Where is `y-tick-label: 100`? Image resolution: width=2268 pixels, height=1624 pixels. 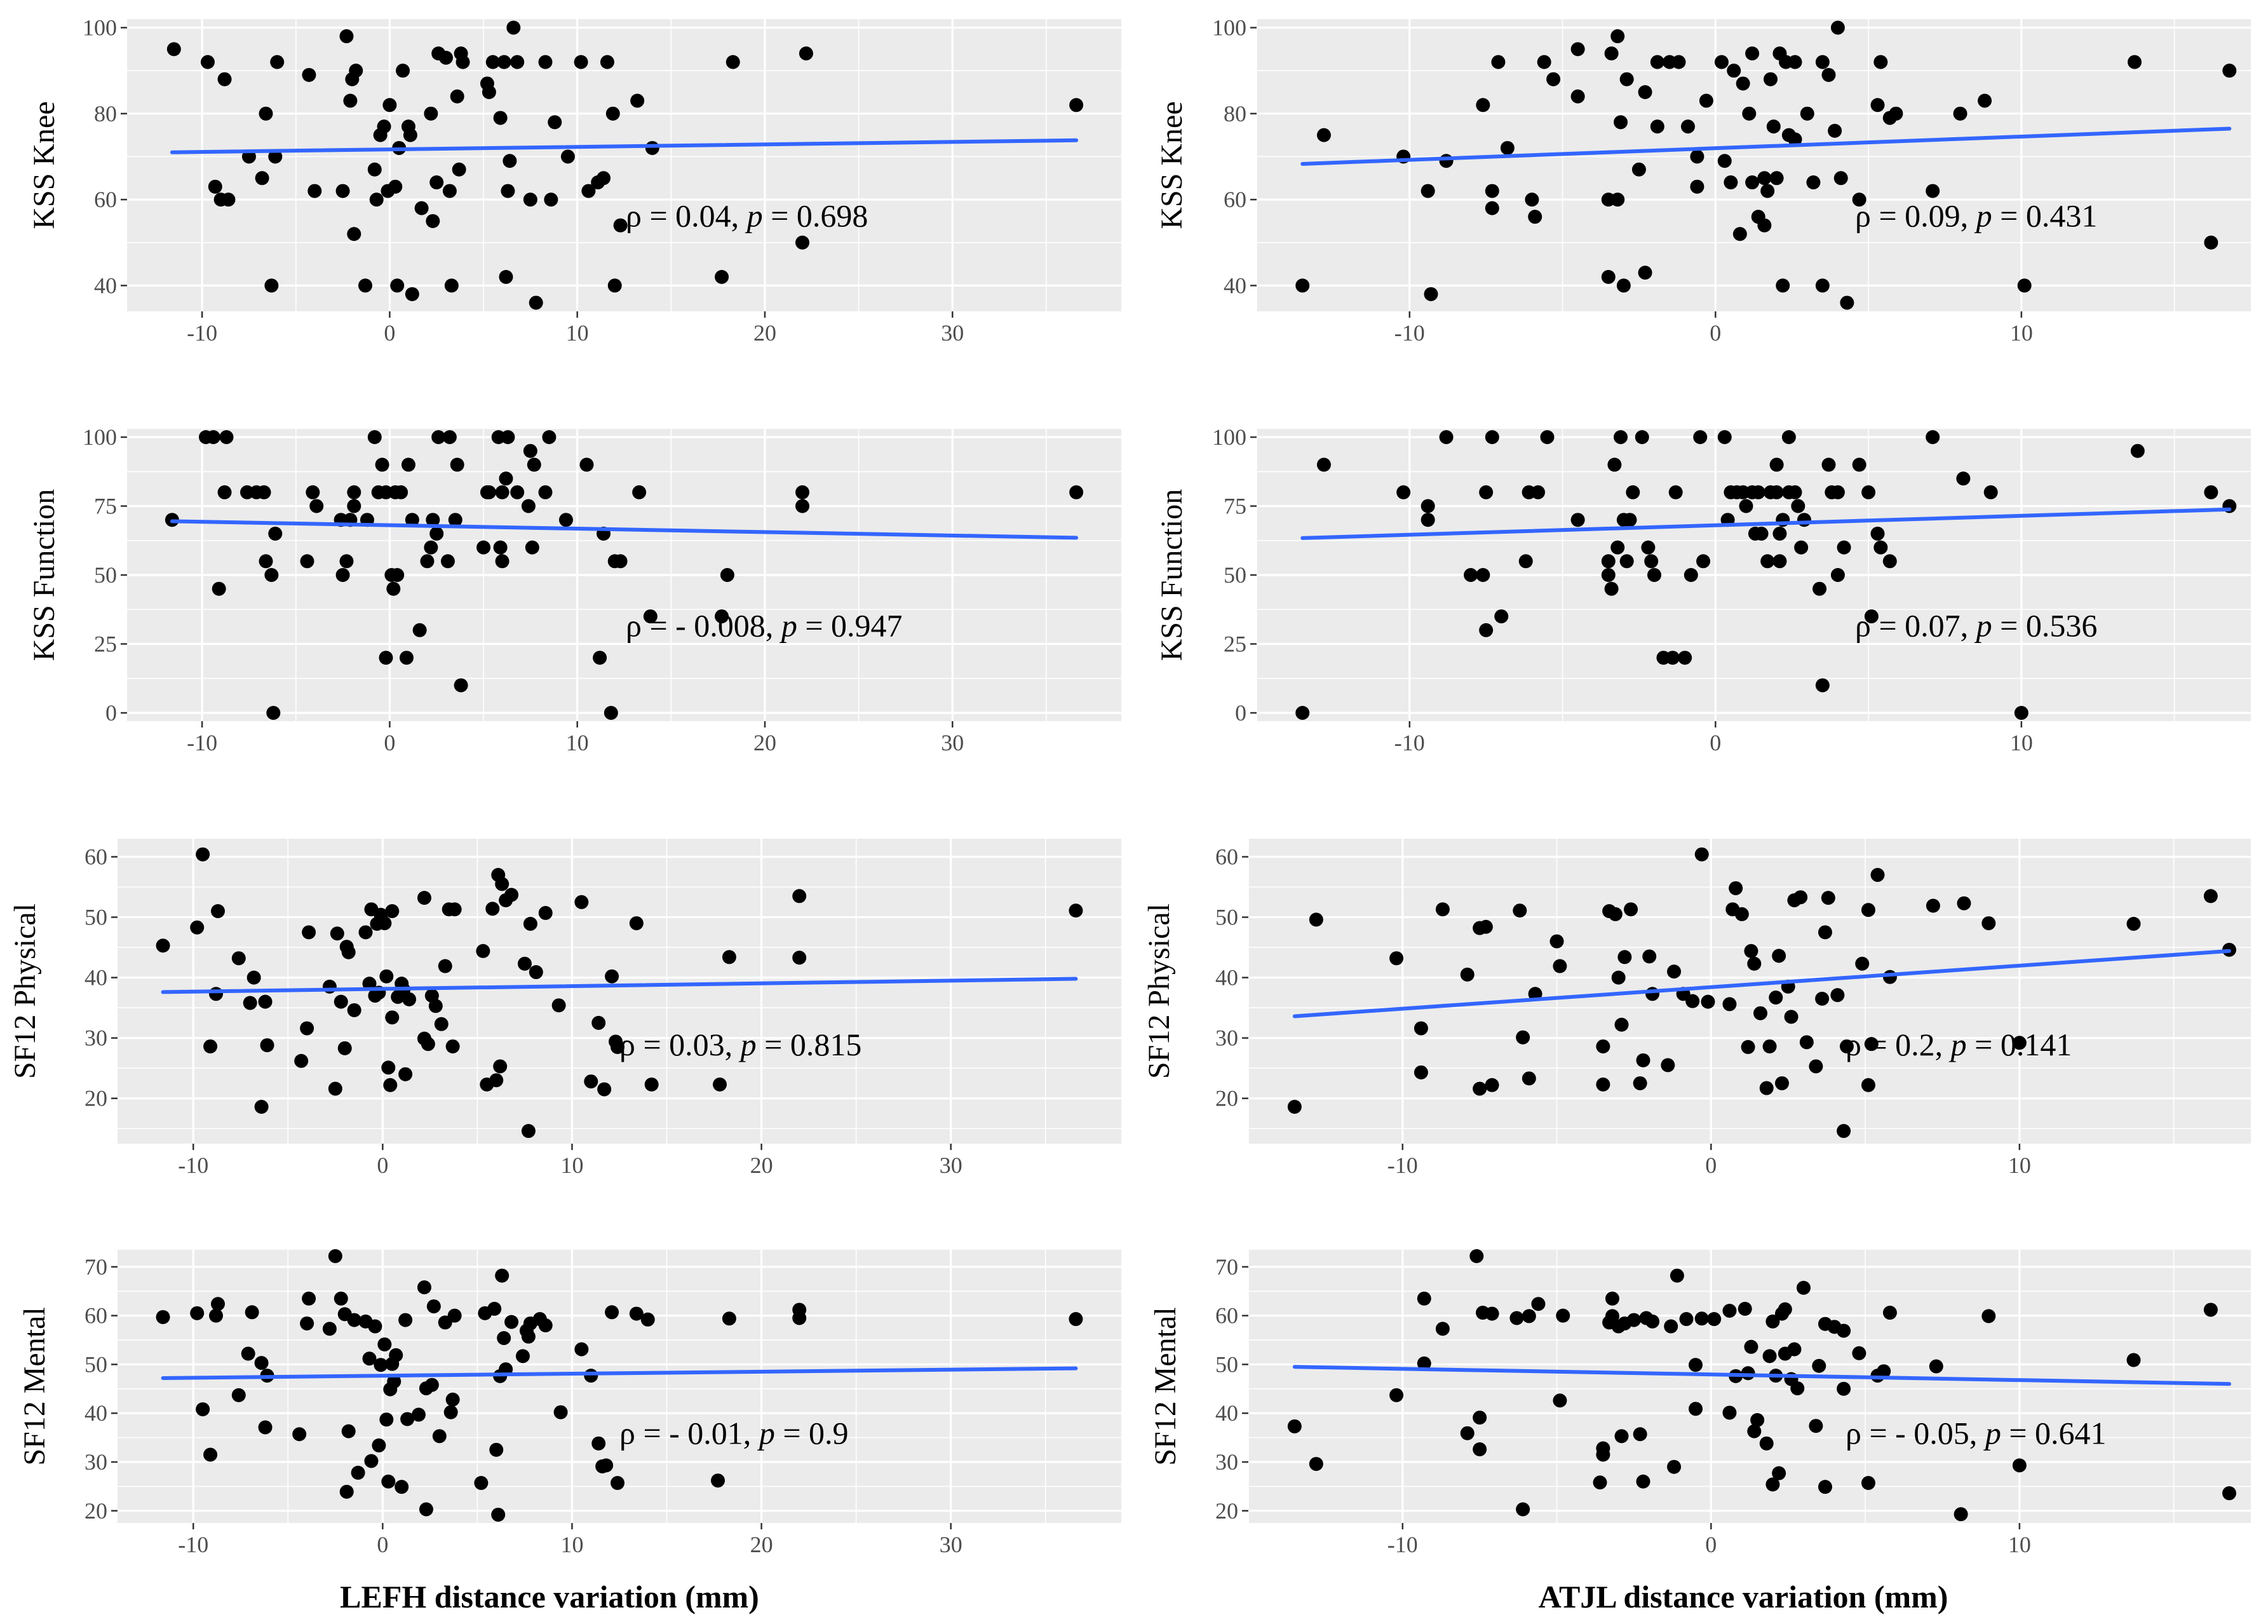
y-tick-label: 100 is located at coordinates (100, 437).